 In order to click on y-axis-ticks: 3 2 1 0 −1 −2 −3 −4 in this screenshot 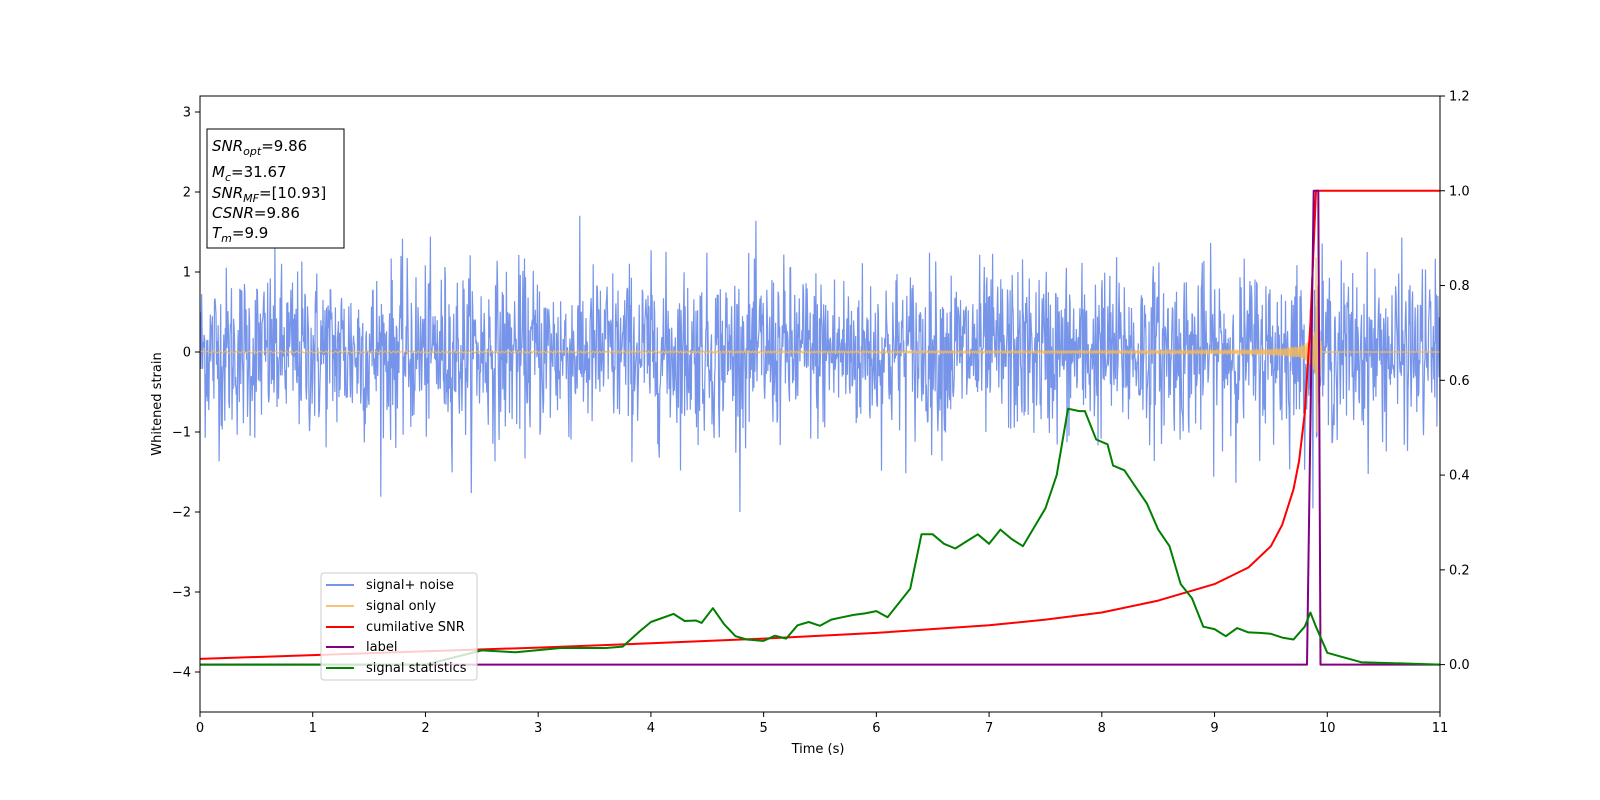, I will do `click(186, 393)`.